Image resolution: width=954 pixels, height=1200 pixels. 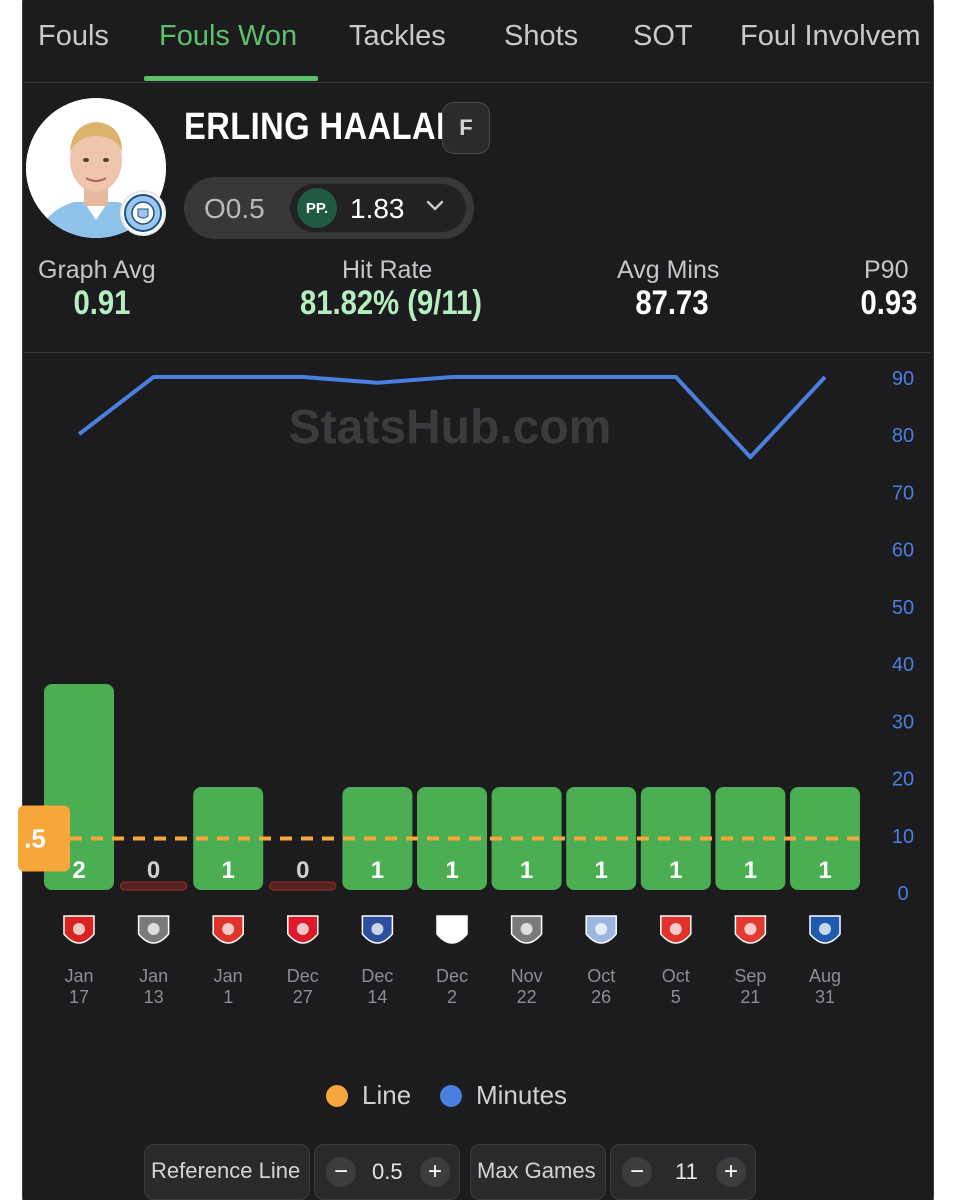 What do you see at coordinates (334, 127) in the screenshot?
I see `player-name: ERLING HAALAND` at bounding box center [334, 127].